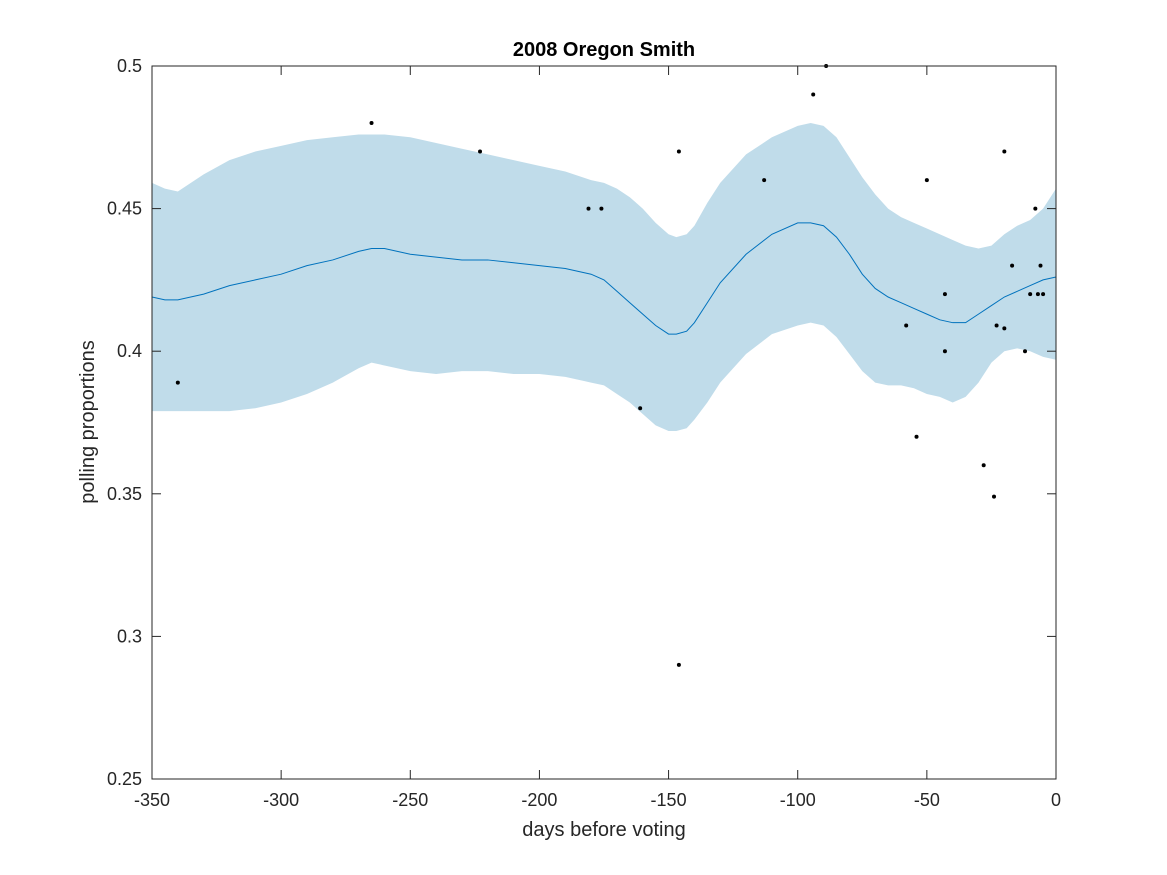  What do you see at coordinates (124, 494) in the screenshot?
I see `y-tick-label: 0.35` at bounding box center [124, 494].